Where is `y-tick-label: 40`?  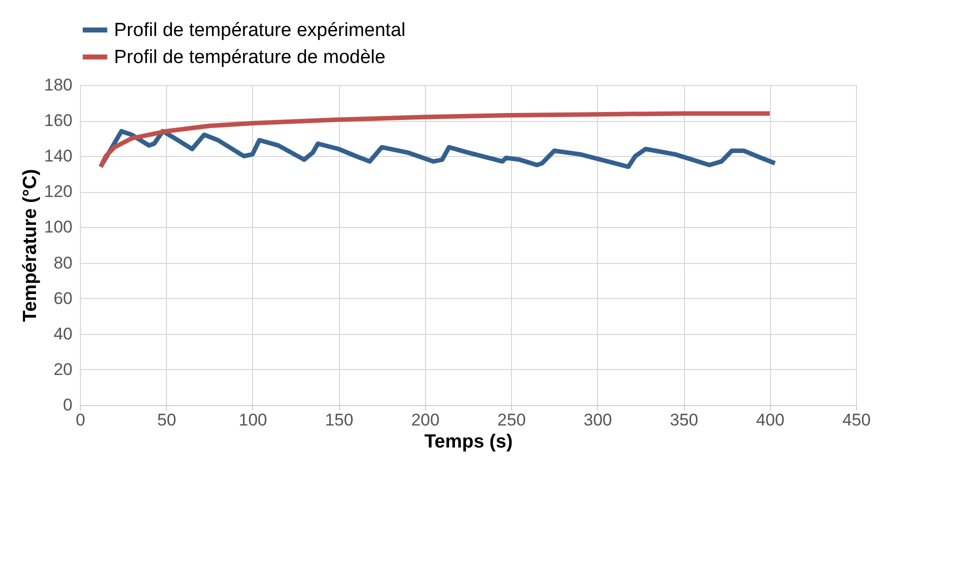
y-tick-label: 40 is located at coordinates (63, 334).